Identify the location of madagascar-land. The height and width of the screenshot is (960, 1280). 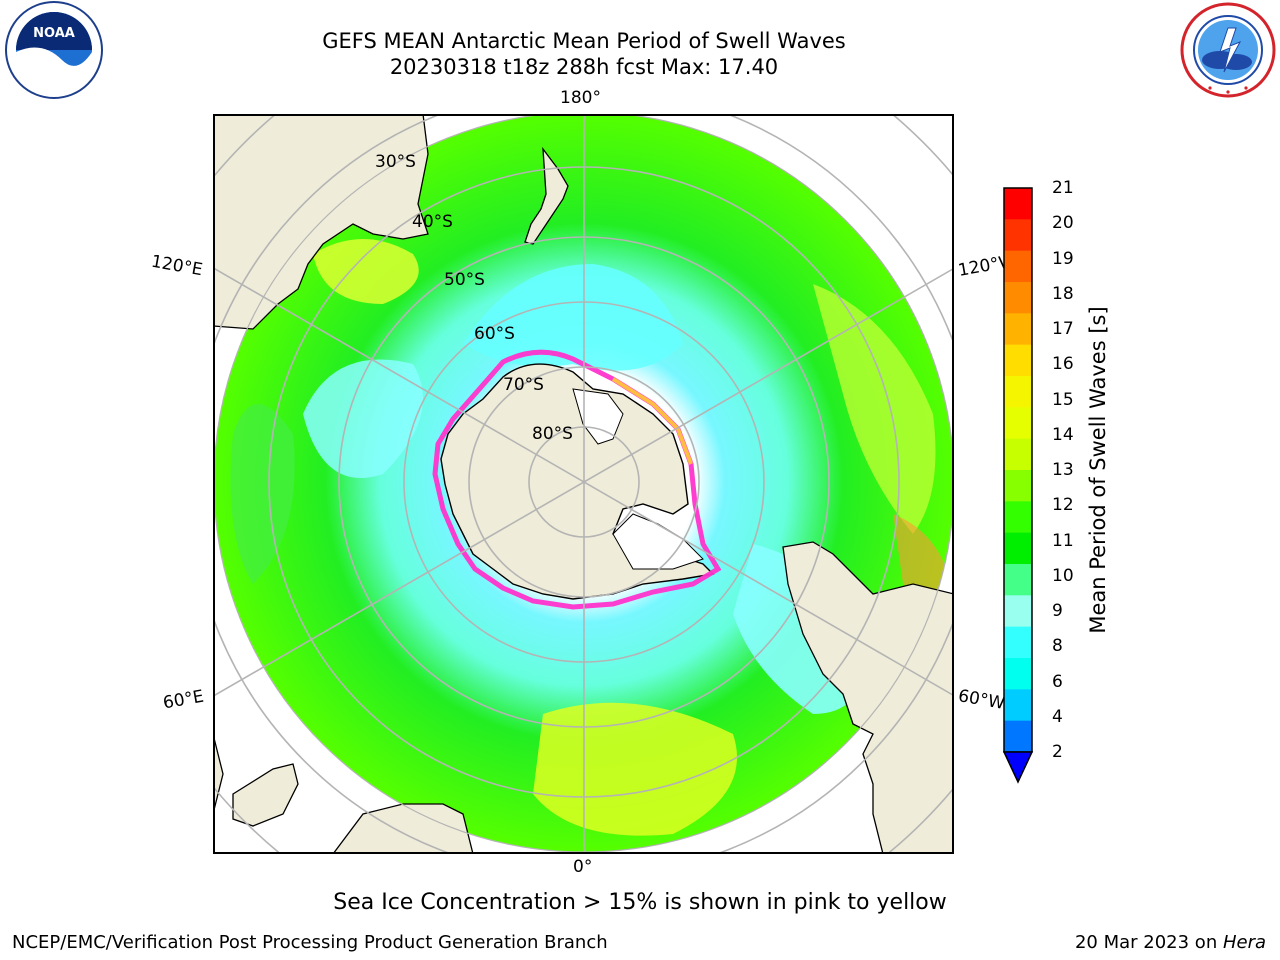
(265, 795).